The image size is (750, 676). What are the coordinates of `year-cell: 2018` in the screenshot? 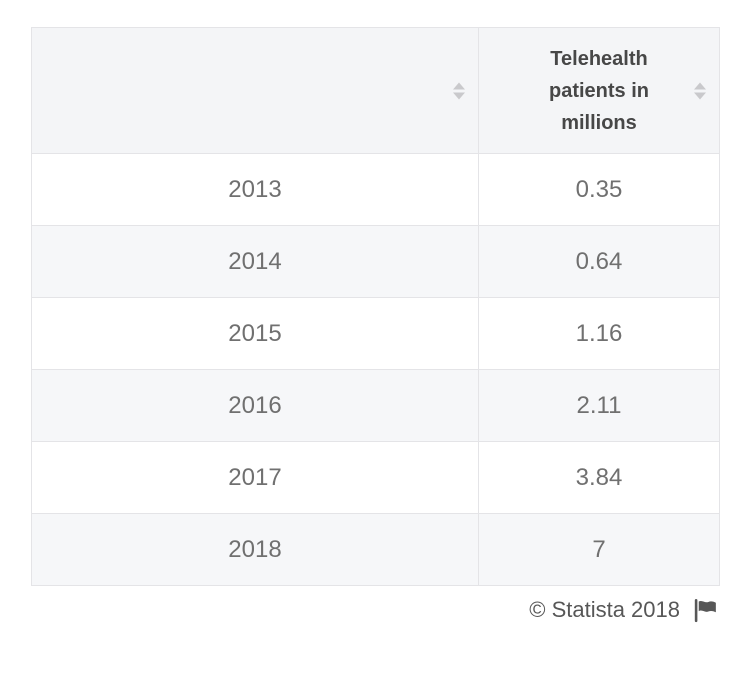 It's located at (255, 549).